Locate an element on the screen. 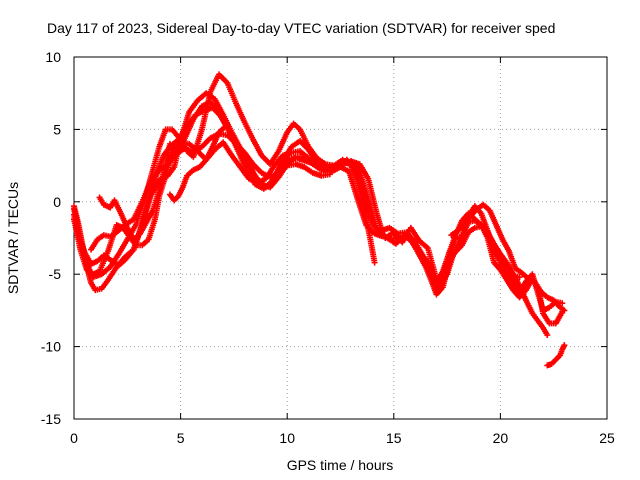 Image resolution: width=640 pixels, height=480 pixels. y-tick-labels: -15 -10 -5 0 5 10 is located at coordinates (51, 238).